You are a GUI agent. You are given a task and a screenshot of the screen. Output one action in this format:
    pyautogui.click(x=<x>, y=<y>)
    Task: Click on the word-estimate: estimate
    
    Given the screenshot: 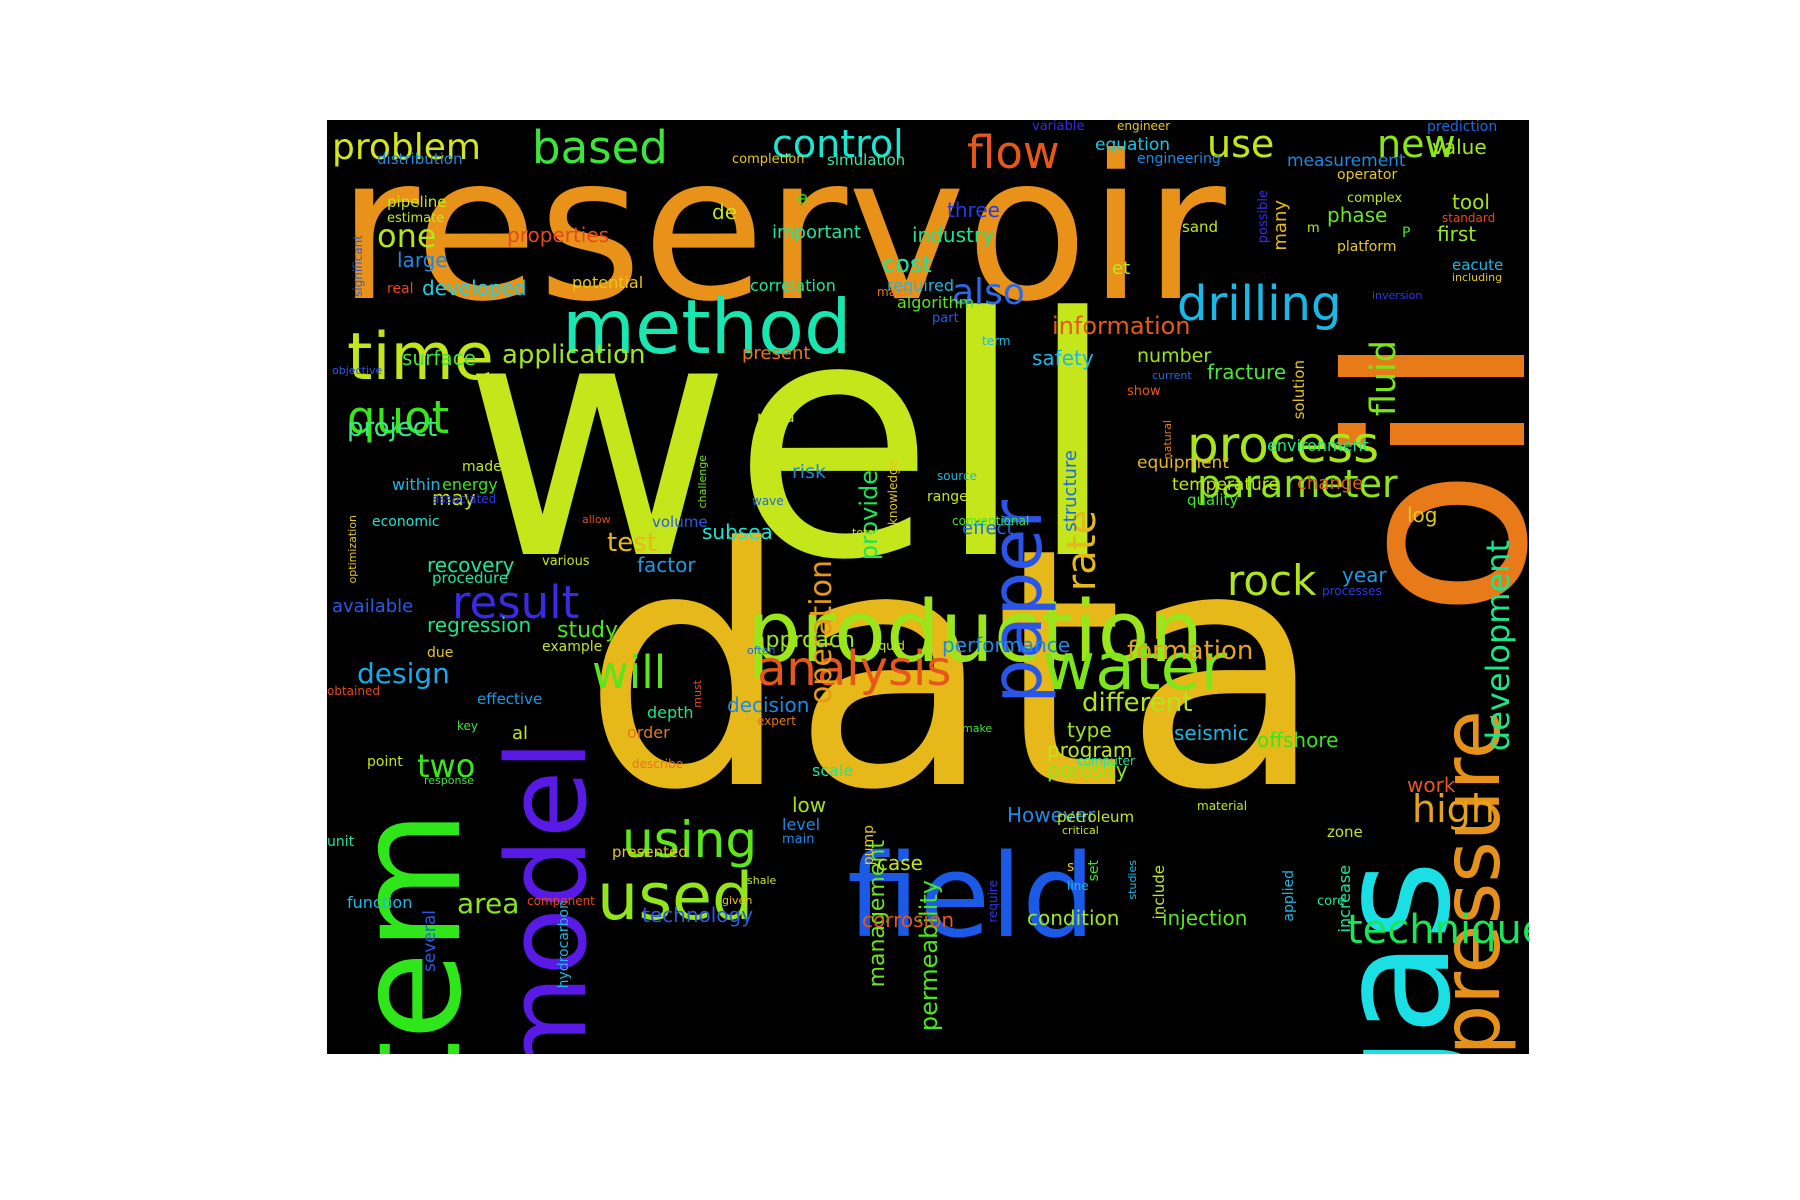 What is the action you would take?
    pyautogui.click(x=416, y=218)
    